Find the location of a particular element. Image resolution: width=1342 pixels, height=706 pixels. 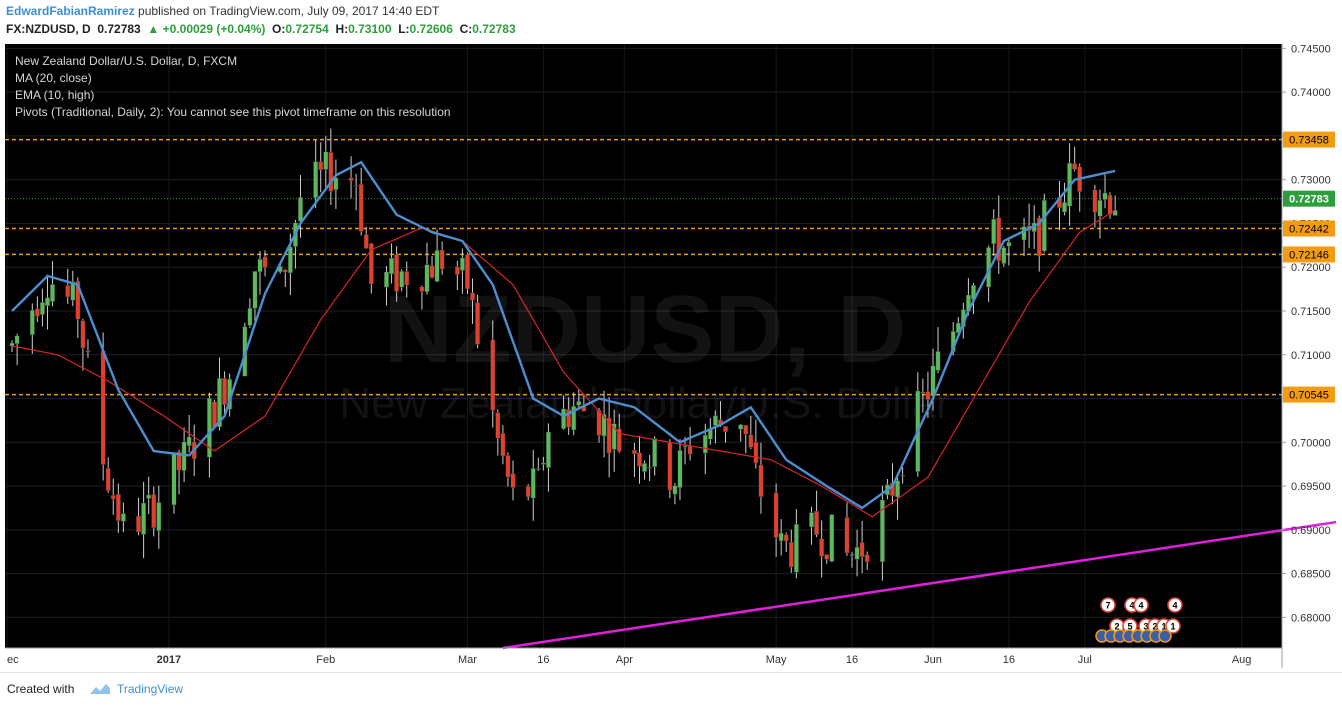

tradingview-link: TradingView is located at coordinates (150, 689).